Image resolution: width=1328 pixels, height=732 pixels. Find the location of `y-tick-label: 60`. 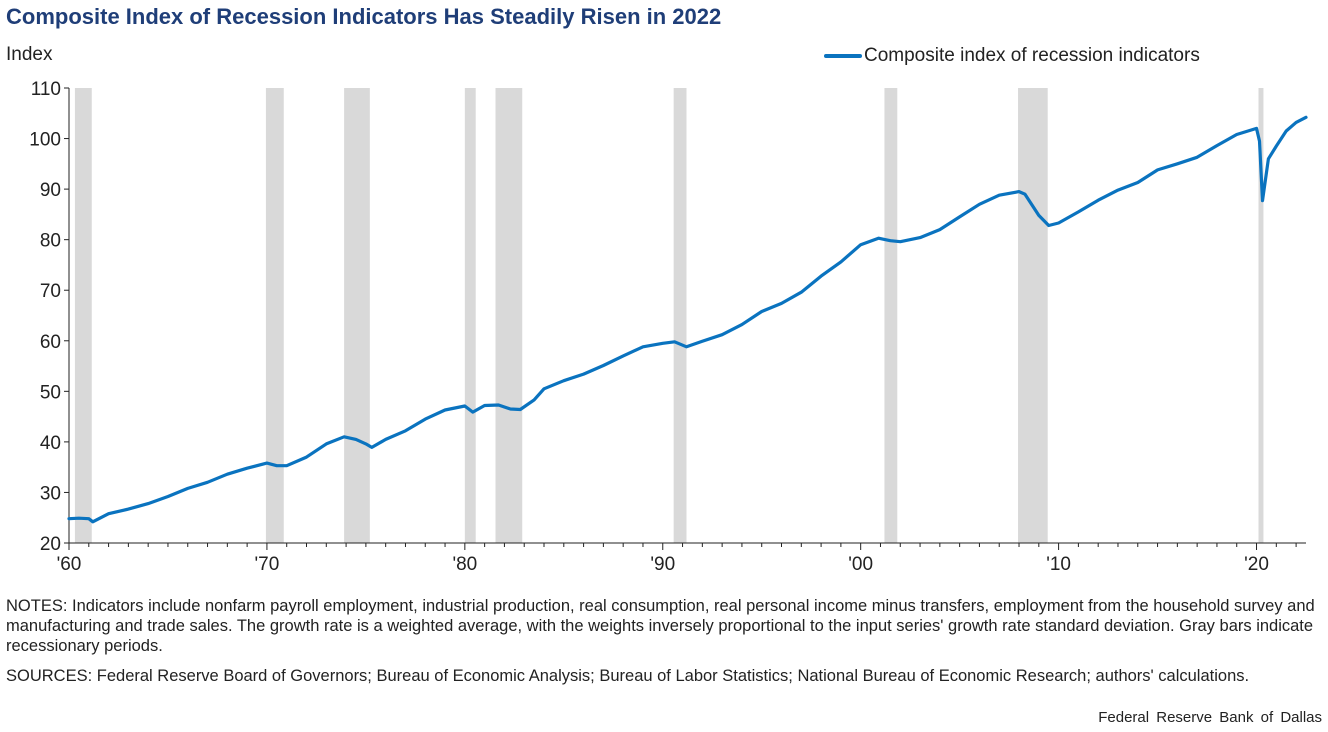

y-tick-label: 60 is located at coordinates (50, 342).